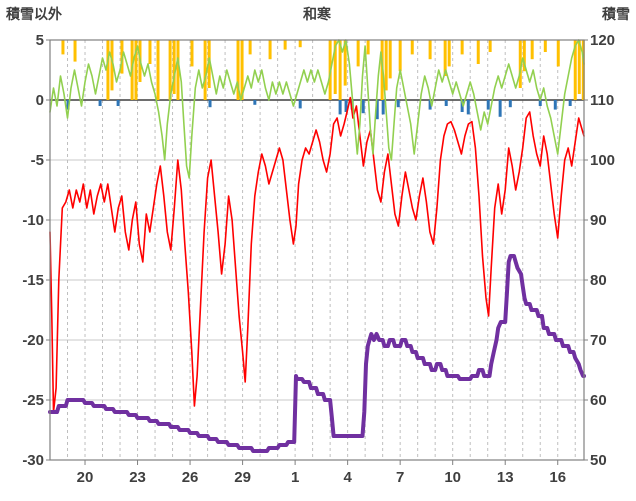  I want to click on svg-text: -15, so click(33, 280).